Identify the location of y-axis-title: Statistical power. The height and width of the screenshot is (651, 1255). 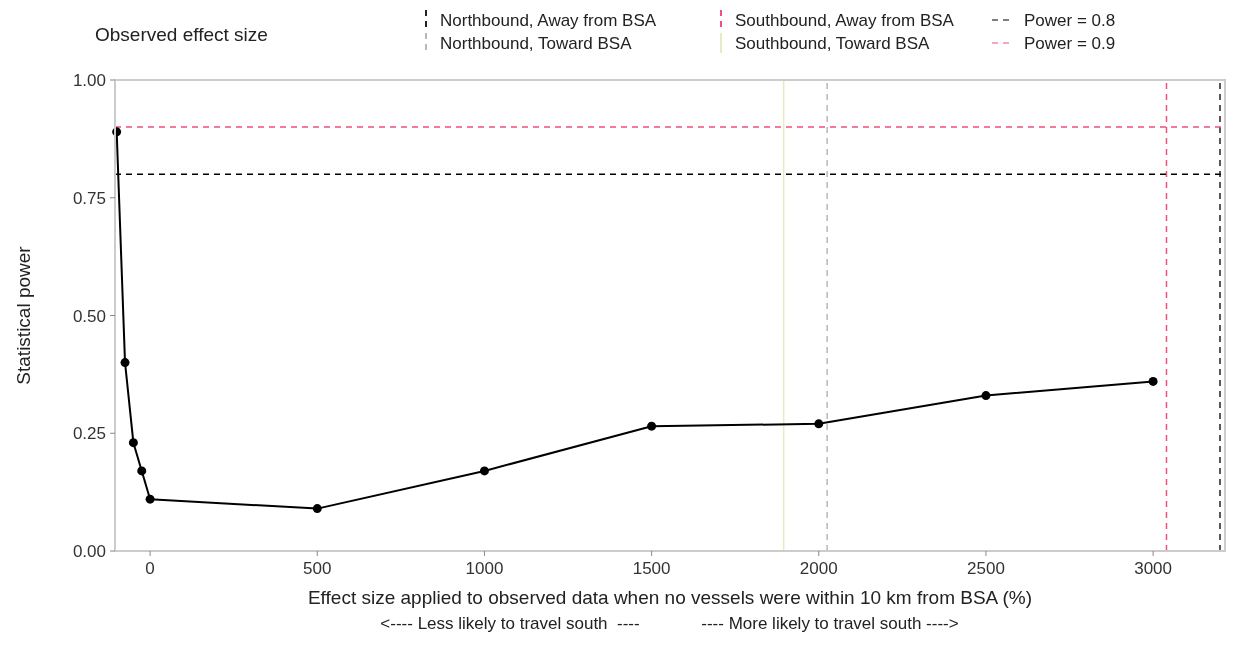
(23, 315).